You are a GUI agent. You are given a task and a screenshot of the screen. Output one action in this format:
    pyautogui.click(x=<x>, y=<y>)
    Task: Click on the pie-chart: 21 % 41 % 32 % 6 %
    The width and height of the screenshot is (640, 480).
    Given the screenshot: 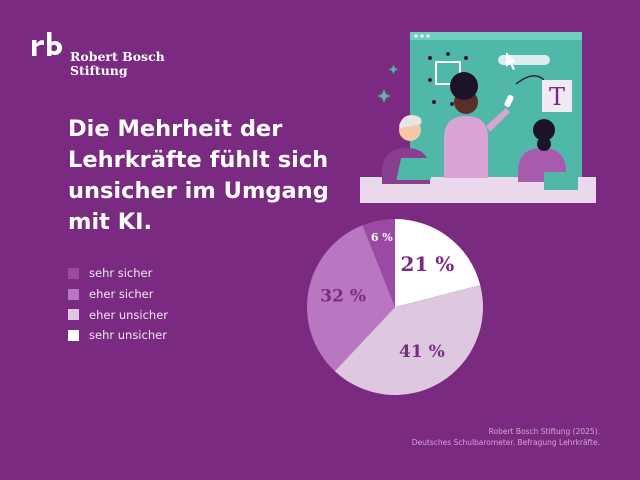 What is the action you would take?
    pyautogui.click(x=395, y=307)
    